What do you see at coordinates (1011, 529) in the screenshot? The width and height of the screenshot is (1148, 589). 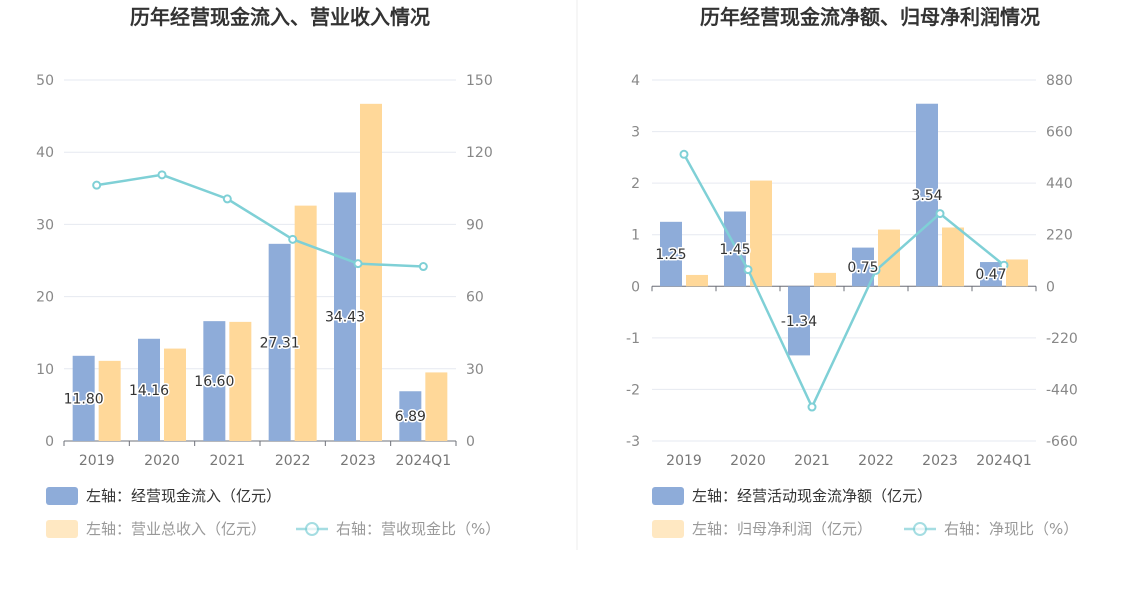 I see `legend-label: 右轴：净现比（%）` at bounding box center [1011, 529].